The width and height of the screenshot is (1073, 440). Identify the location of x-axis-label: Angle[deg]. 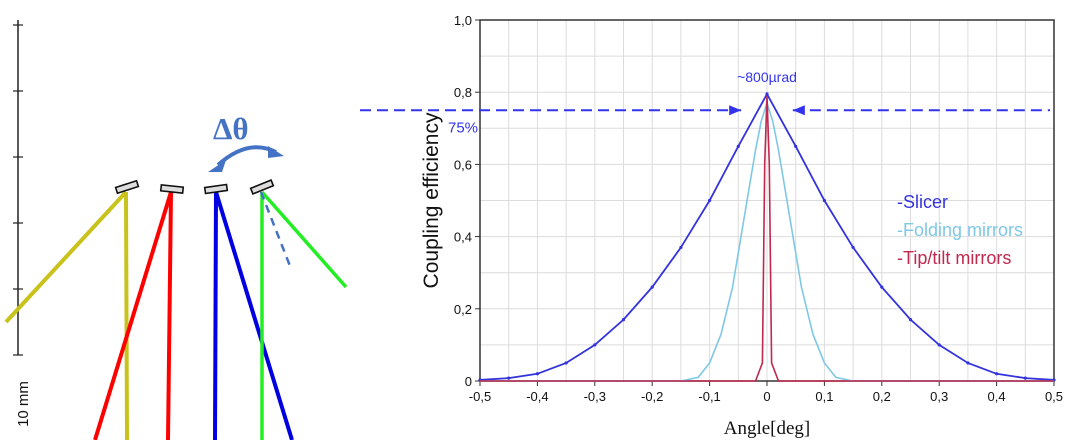
(767, 428).